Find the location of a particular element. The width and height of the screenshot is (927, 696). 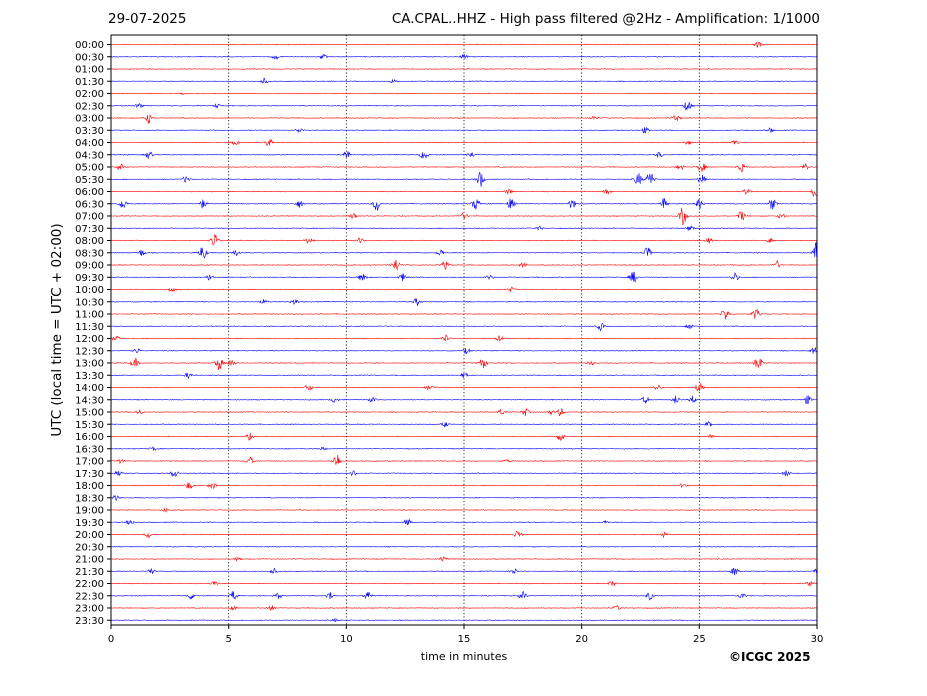

y-tick-label: 09:00 is located at coordinates (89, 266).